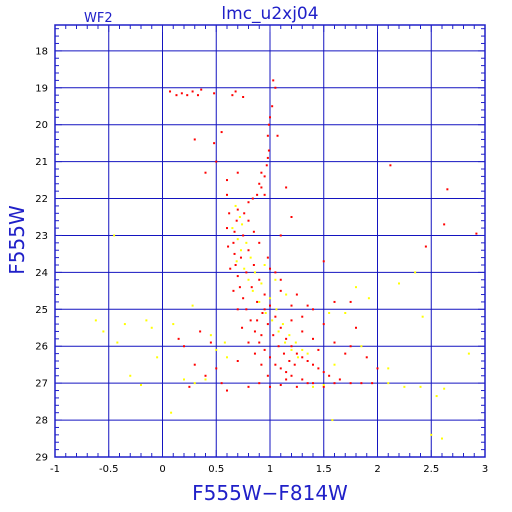 The height and width of the screenshot is (512, 512). What do you see at coordinates (269, 469) in the screenshot?
I see `x-tick-labels: -1 -0.5 0 0.5 1 1.5 2 2.5 3` at bounding box center [269, 469].